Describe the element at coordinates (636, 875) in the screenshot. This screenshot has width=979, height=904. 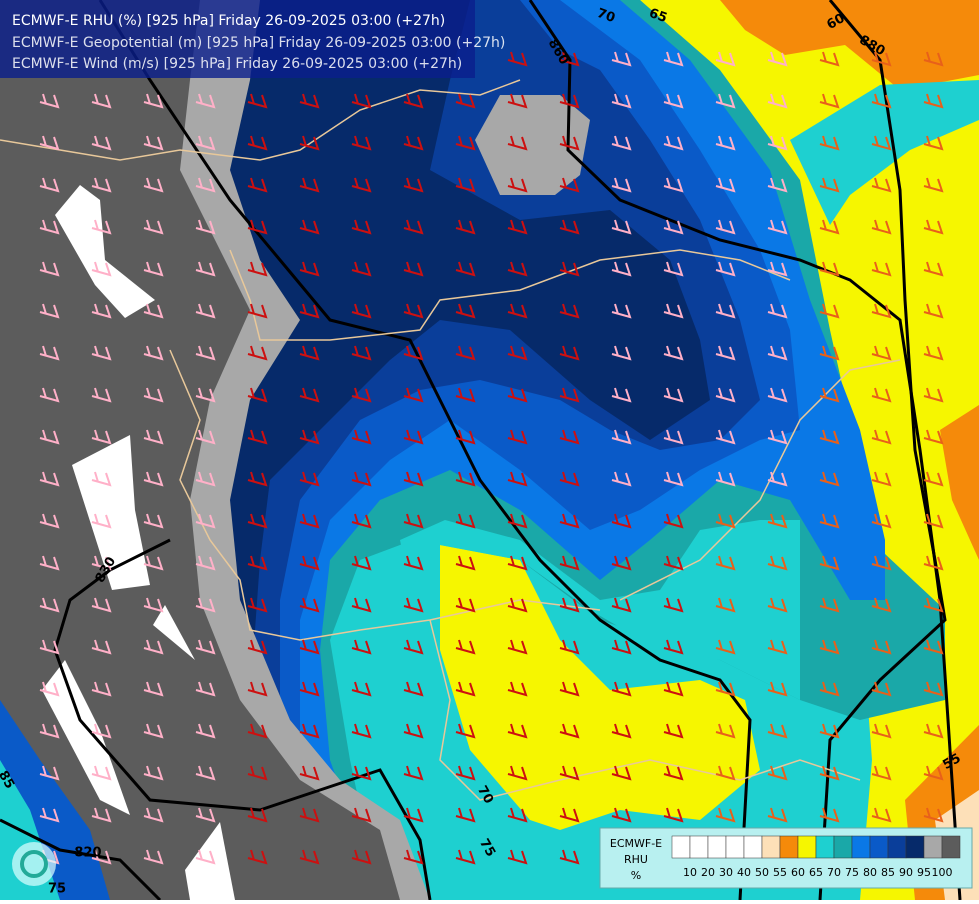
I see `legend-title: %` at that location.